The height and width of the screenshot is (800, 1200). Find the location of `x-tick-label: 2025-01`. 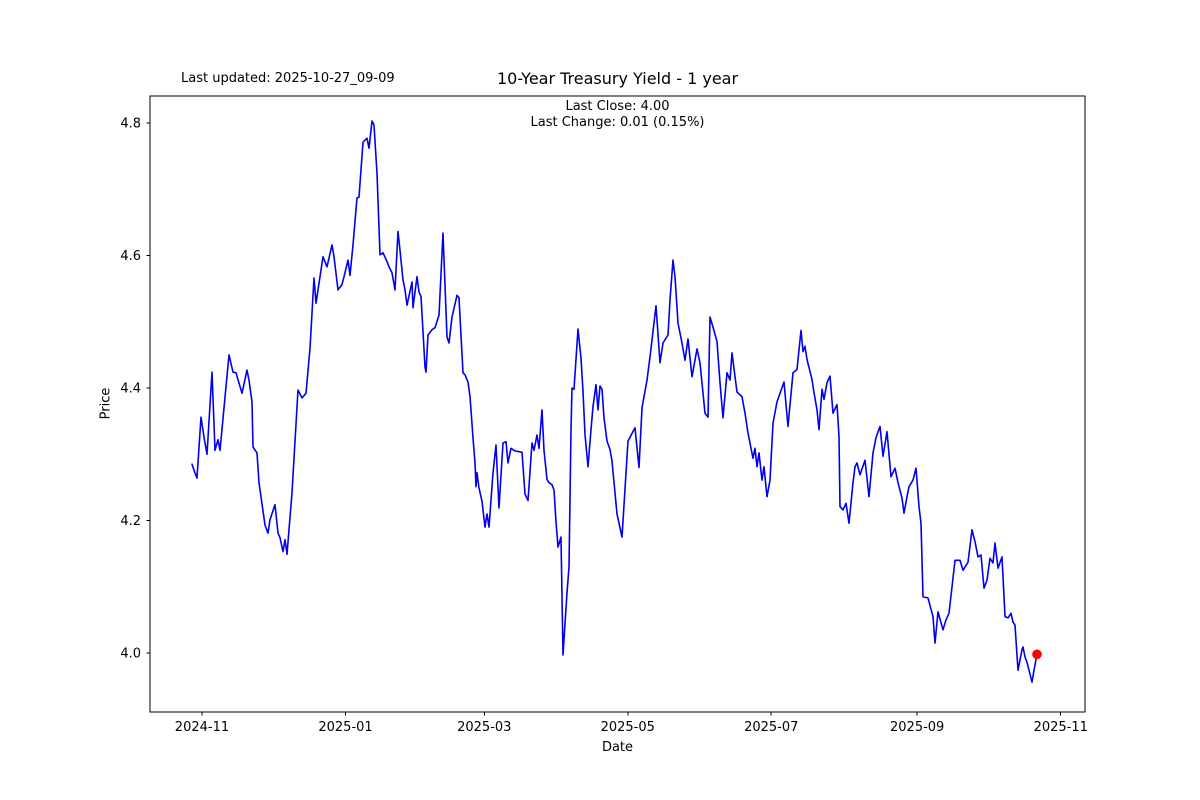

x-tick-label: 2025-01 is located at coordinates (345, 727).